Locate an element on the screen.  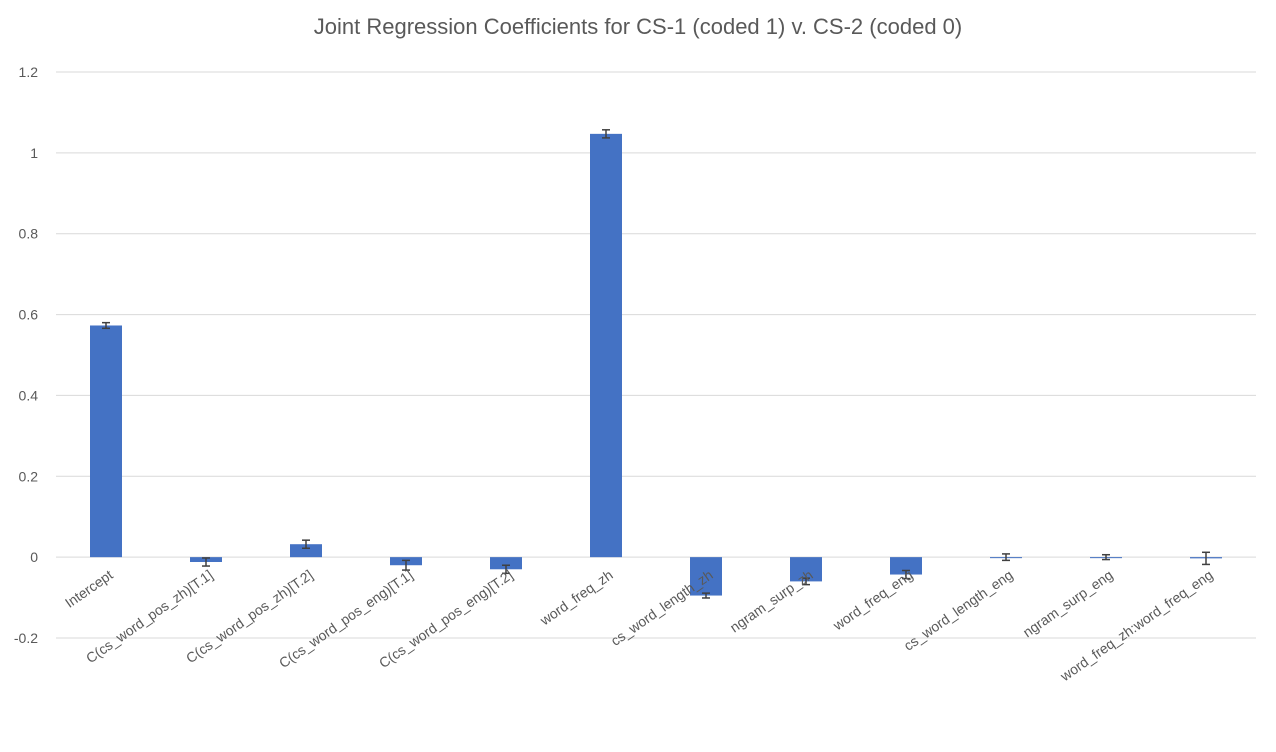
x-tick-label: ngram_surp_eng is located at coordinates (1068, 603).